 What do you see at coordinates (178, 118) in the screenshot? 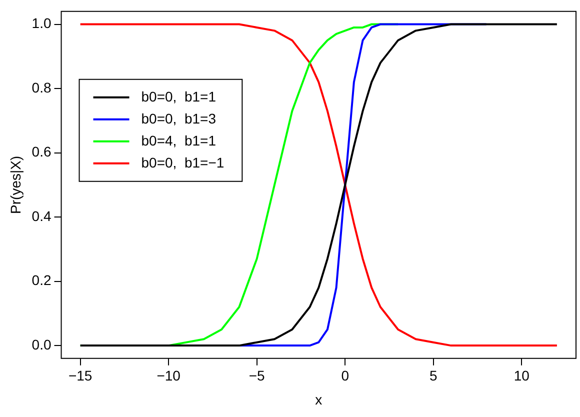
I see `legend-label: b0=0, b1=3` at bounding box center [178, 118].